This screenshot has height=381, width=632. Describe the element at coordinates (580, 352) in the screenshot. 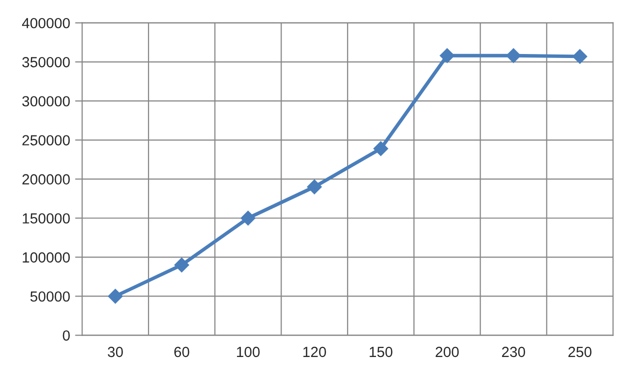

I see `x-tick-label: 250` at that location.